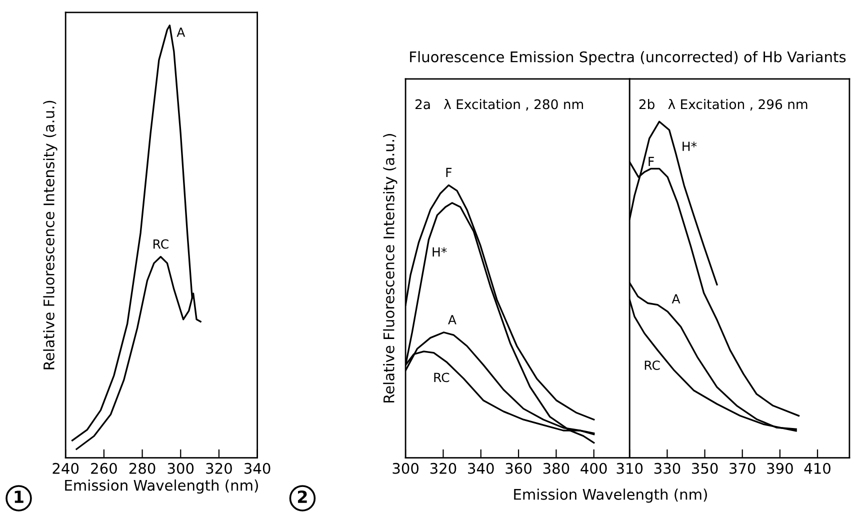 This screenshot has width=852, height=519. I want to click on x-tick-label: 410, so click(817, 468).